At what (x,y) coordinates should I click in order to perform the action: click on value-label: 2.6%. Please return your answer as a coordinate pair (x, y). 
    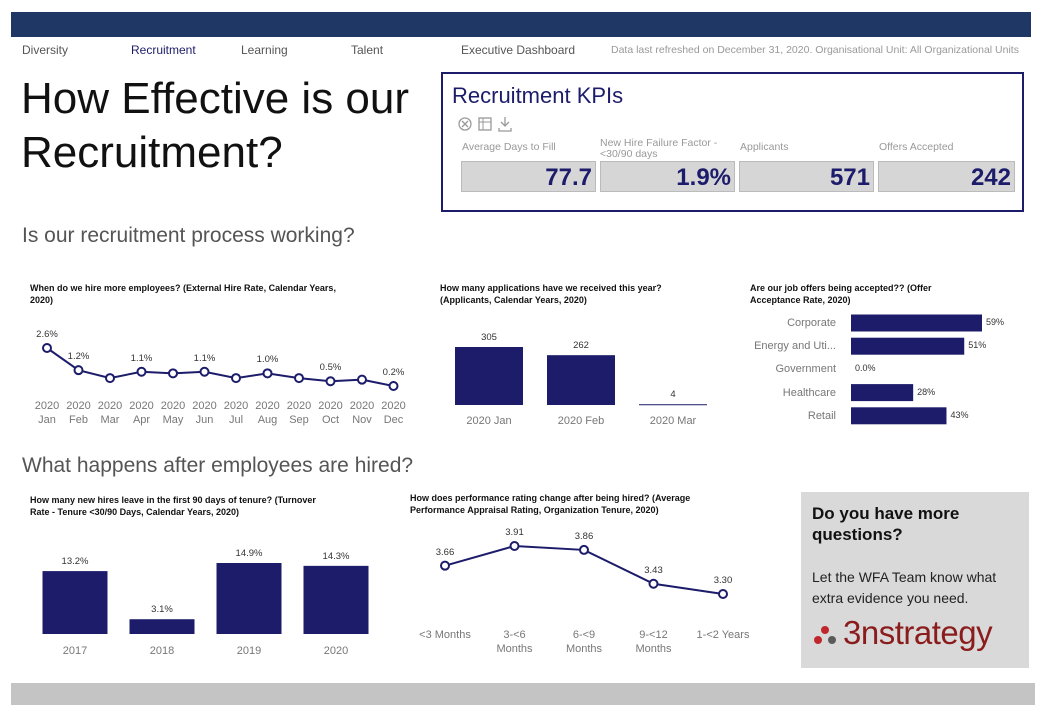
    Looking at the image, I should click on (47, 334).